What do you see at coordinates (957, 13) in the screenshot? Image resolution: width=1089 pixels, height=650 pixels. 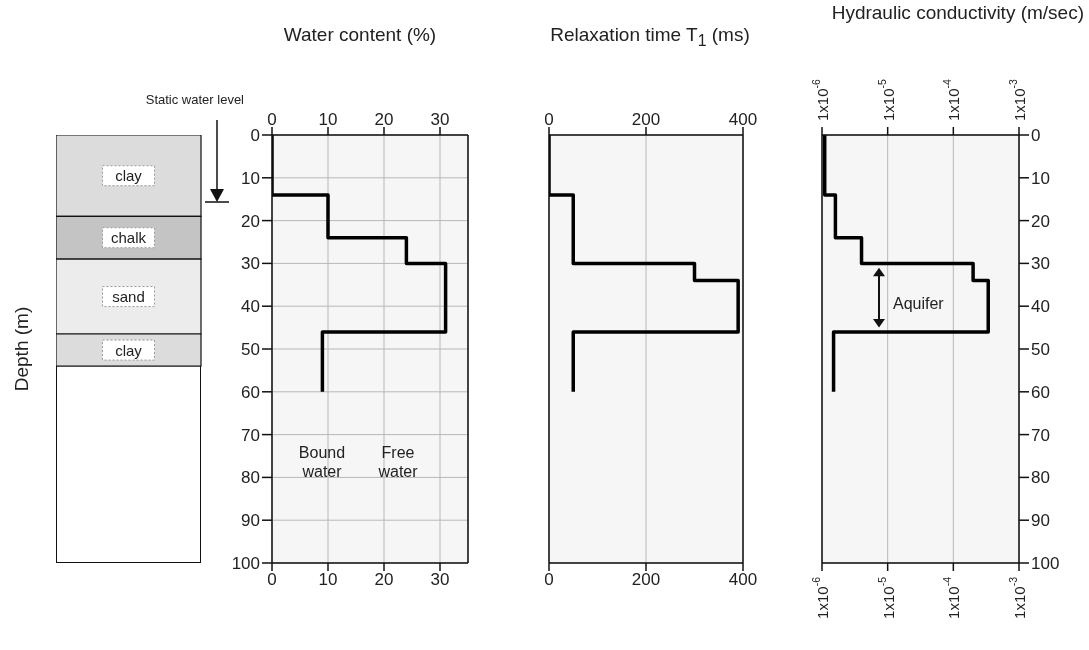 I see `x-axis-title: Hydraulic conductivity (m/sec)` at bounding box center [957, 13].